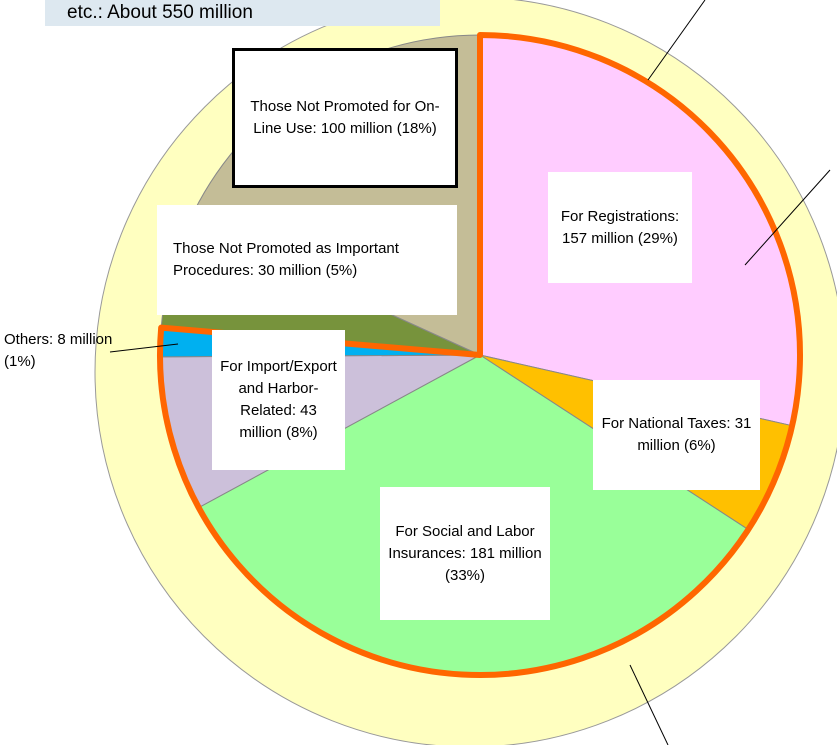  I want to click on annotation: etc.: About 550 million, so click(242, 13).